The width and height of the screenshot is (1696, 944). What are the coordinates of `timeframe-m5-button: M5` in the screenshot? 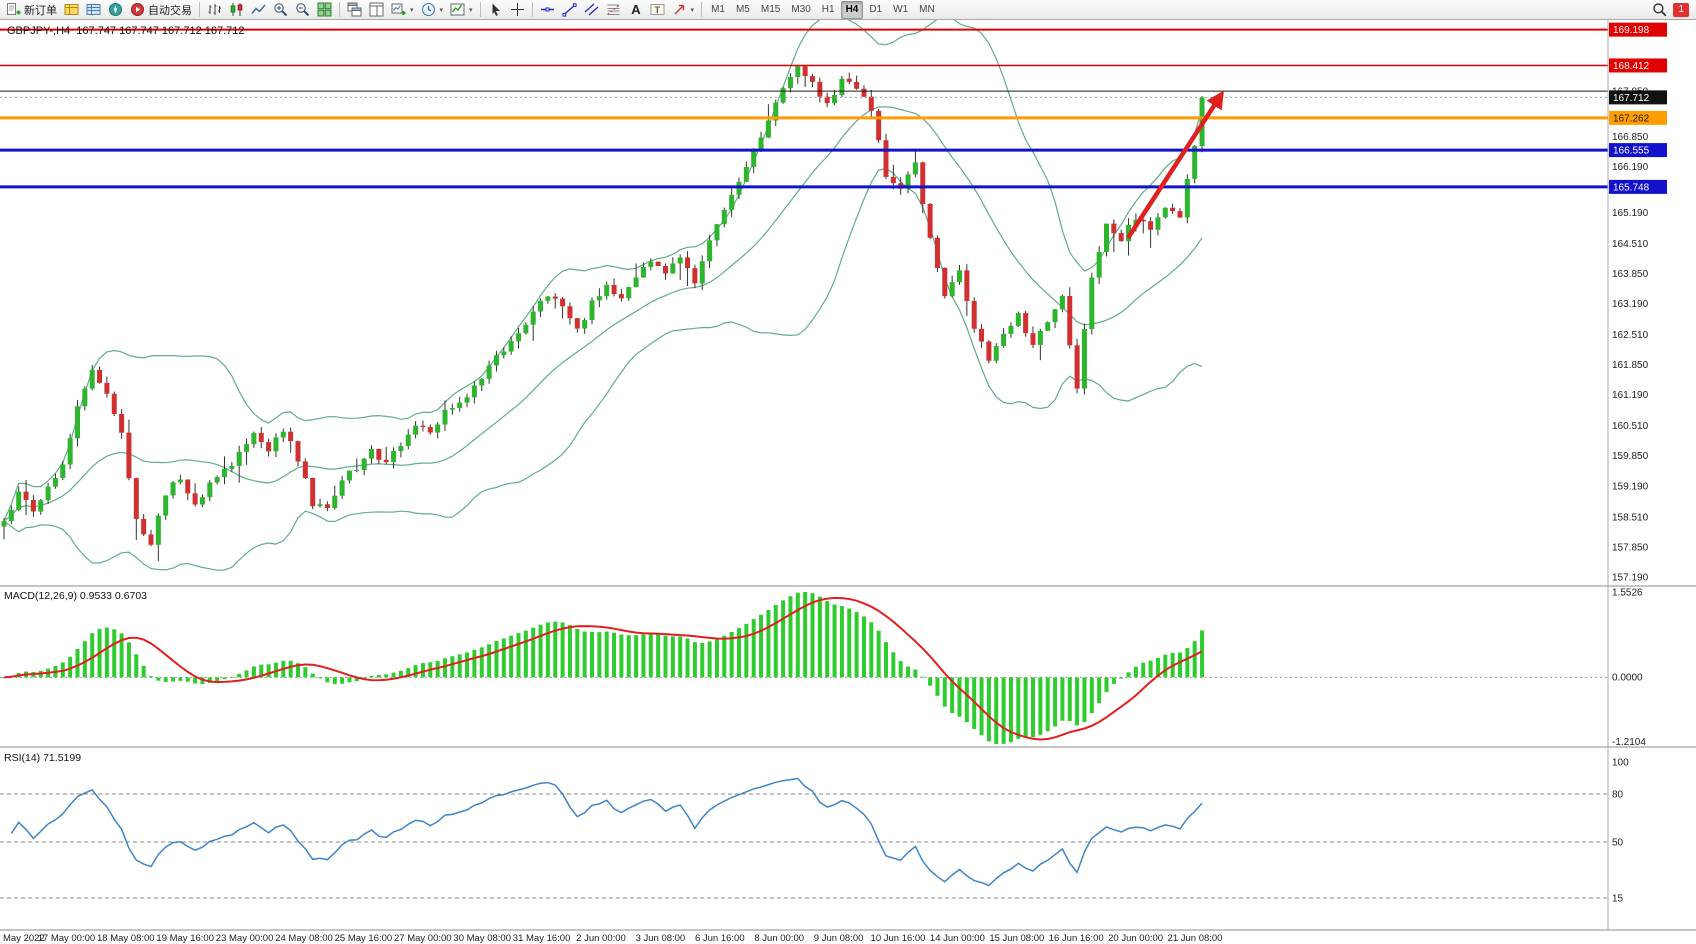 It's located at (743, 10).